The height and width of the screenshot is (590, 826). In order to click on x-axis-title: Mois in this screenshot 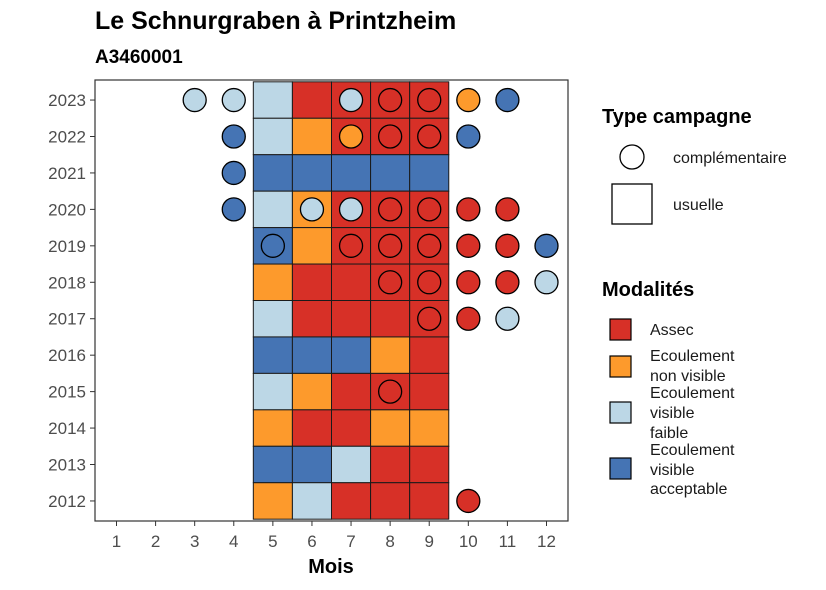, I will do `click(331, 567)`.